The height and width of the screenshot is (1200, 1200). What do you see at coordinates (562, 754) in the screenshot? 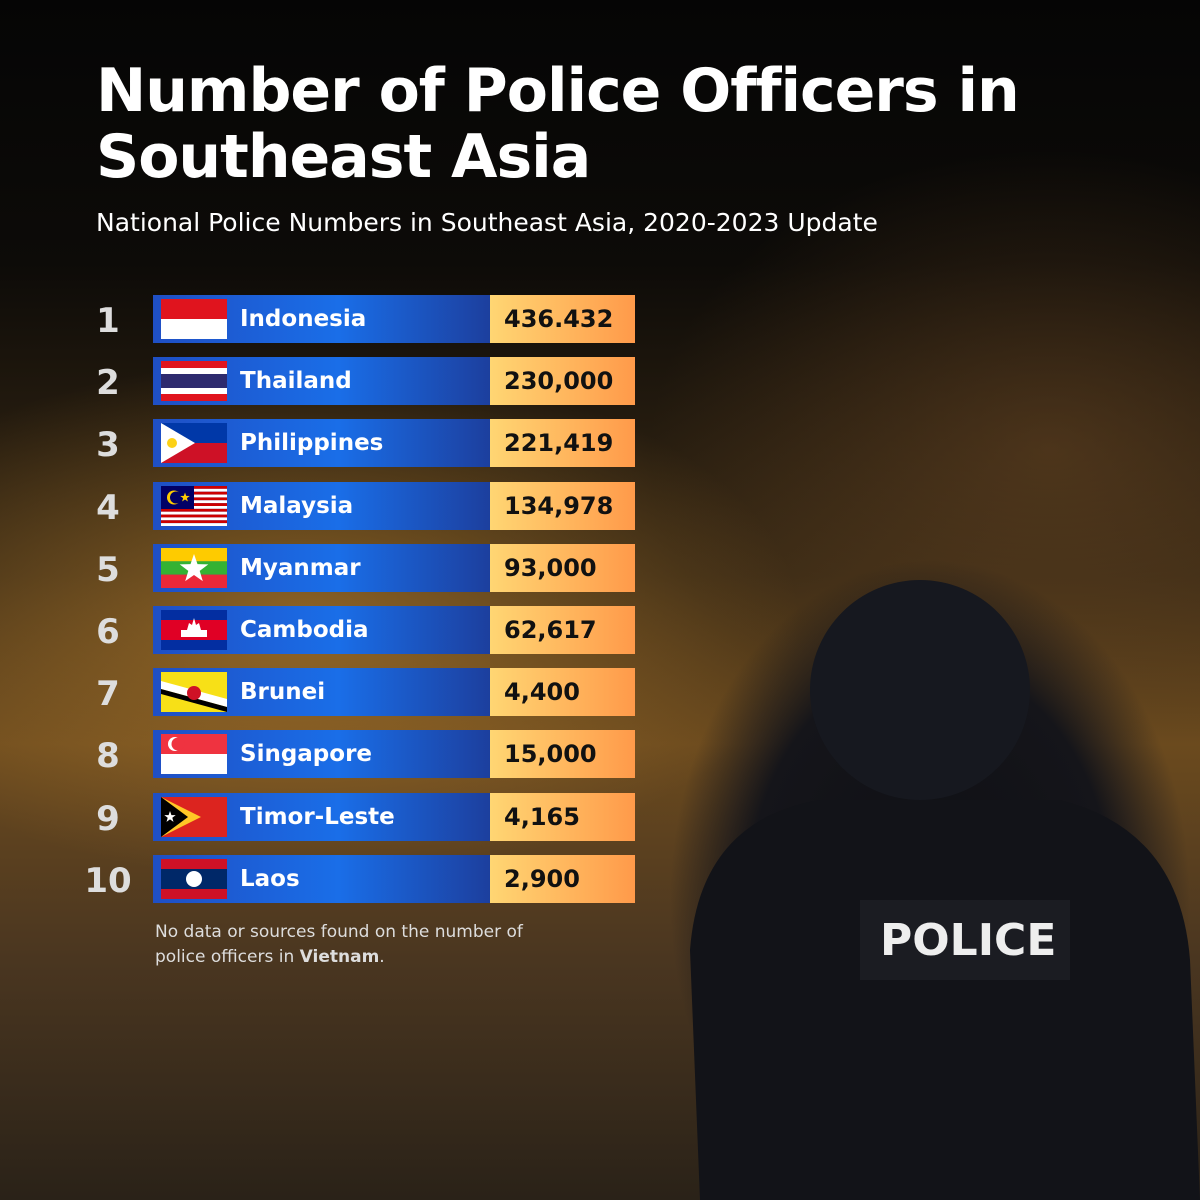
I see `officer-count: 15,000` at bounding box center [562, 754].